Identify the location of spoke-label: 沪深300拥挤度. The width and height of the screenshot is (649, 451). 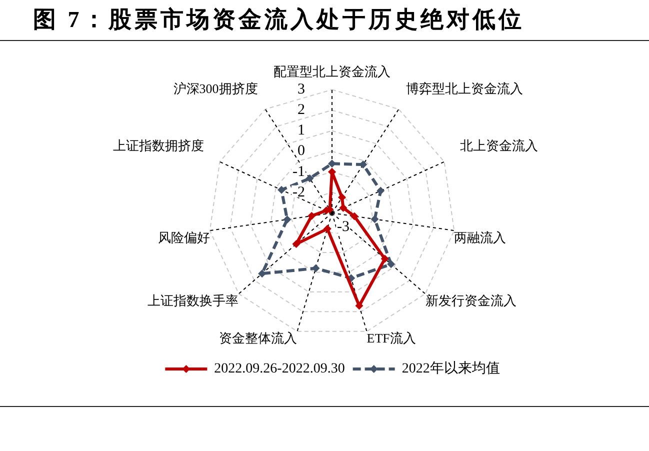
(215, 88).